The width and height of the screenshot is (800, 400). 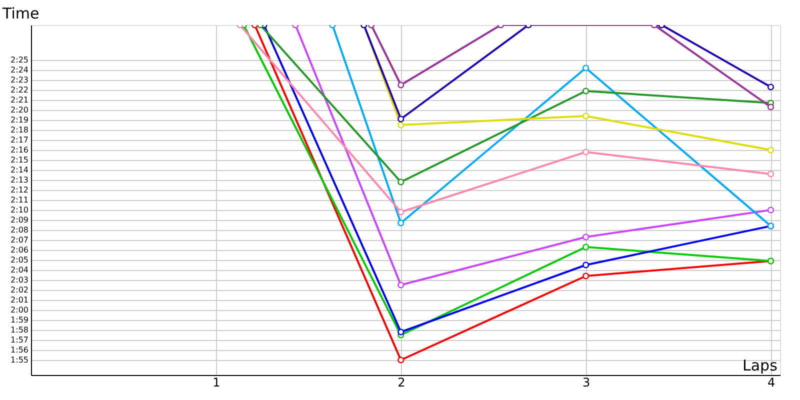 What do you see at coordinates (19, 280) in the screenshot?
I see `y-tick-label: 2:03` at bounding box center [19, 280].